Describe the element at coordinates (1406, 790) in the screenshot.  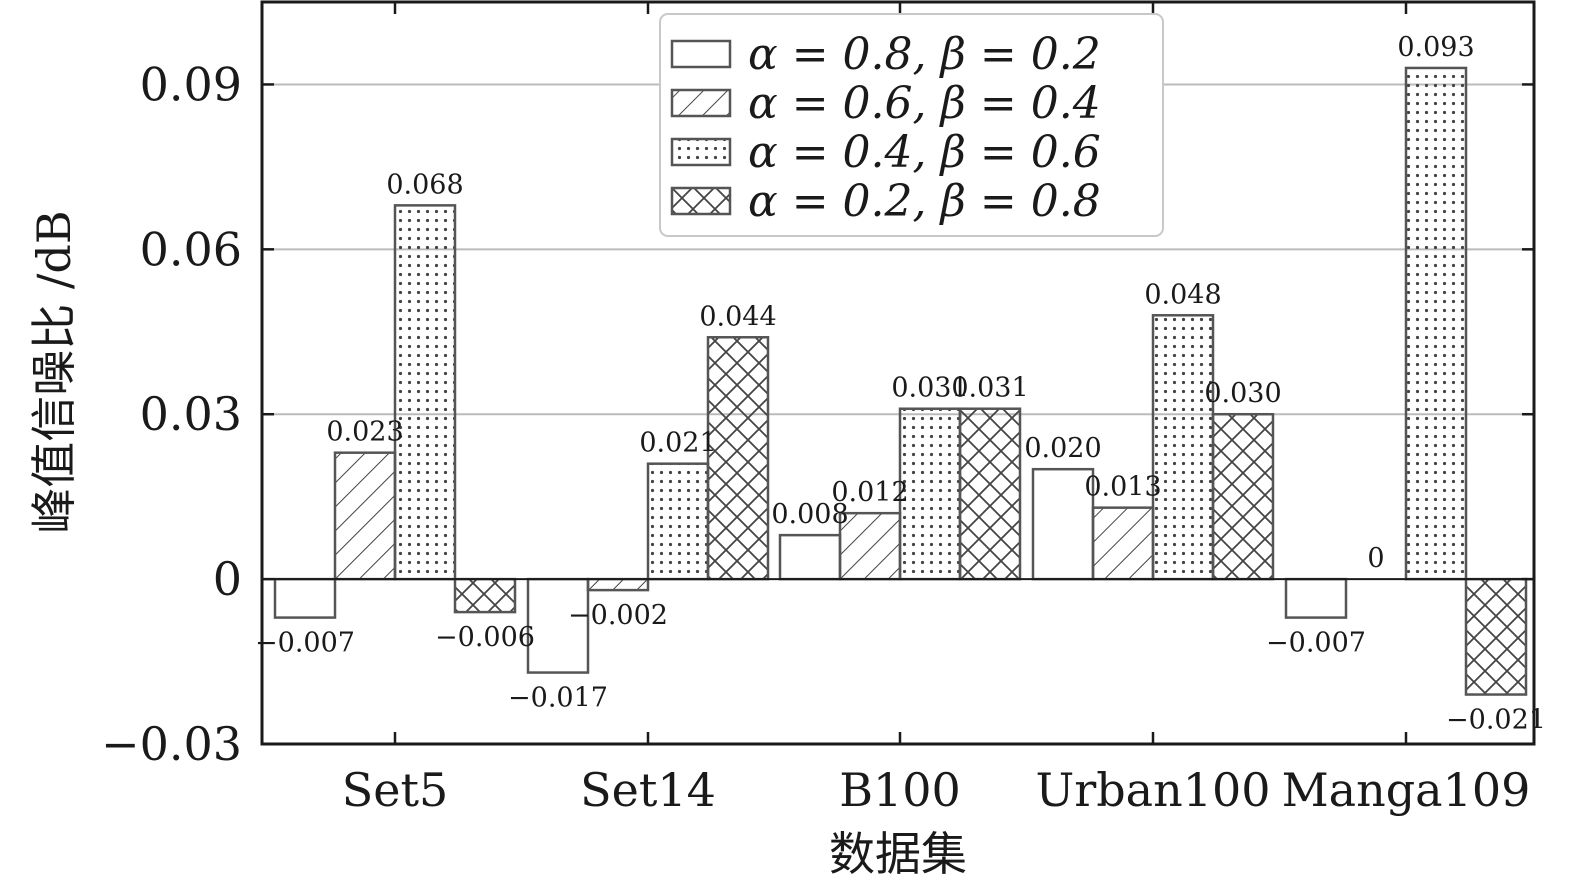
I see `x-tick-label: Manga109` at that location.